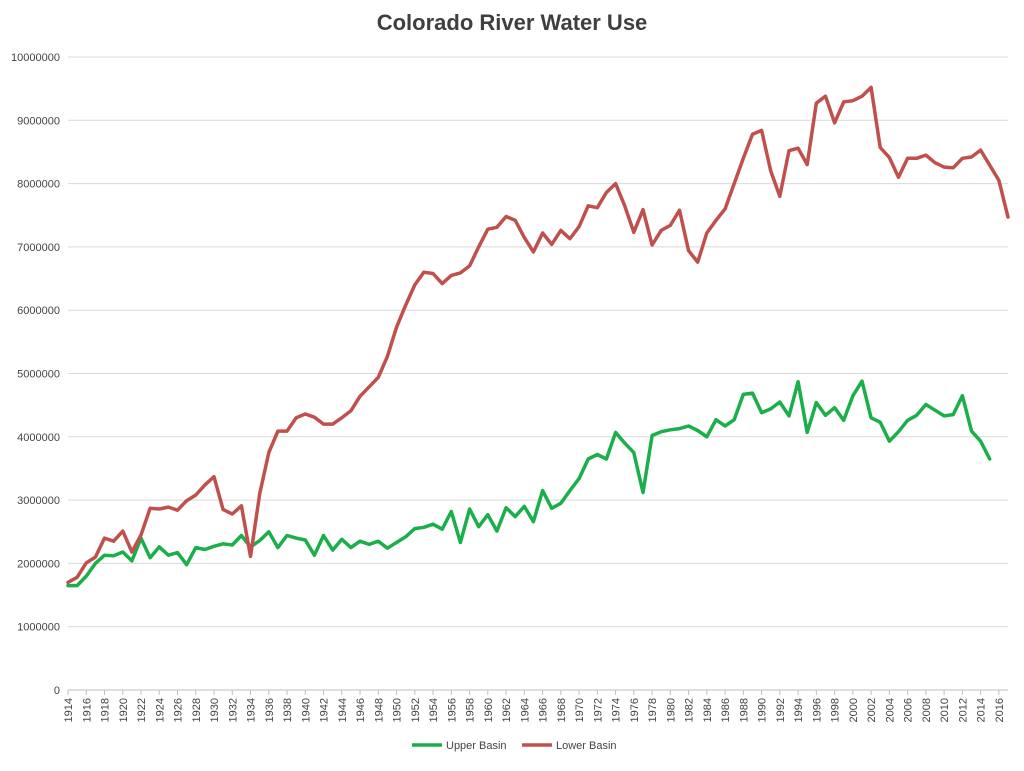 The height and width of the screenshot is (771, 1024). I want to click on y-tick-label: 6000000, so click(38, 311).